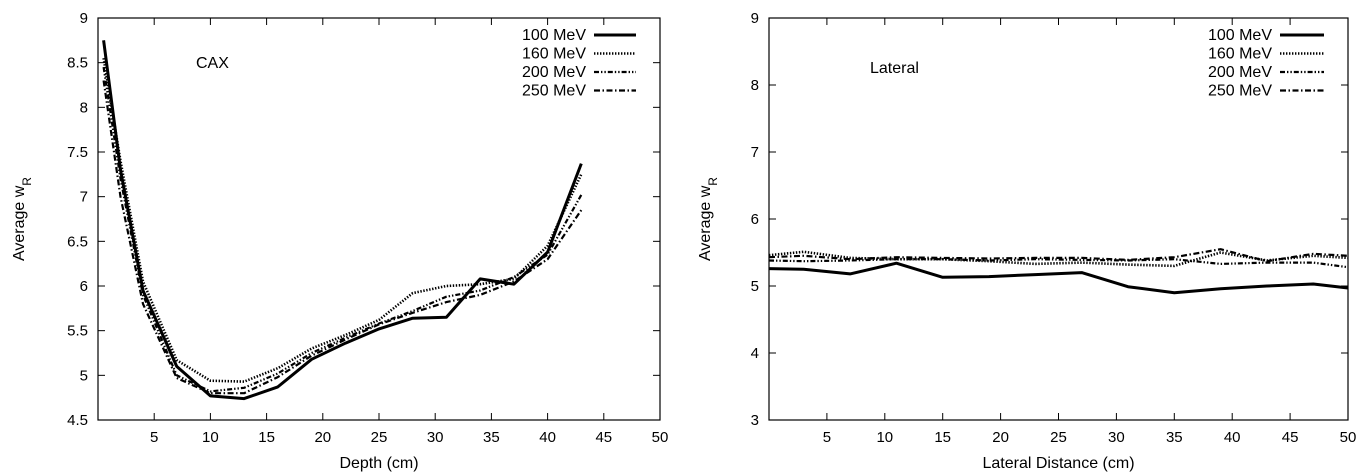  I want to click on chart-annotation: Lateral, so click(894, 68).